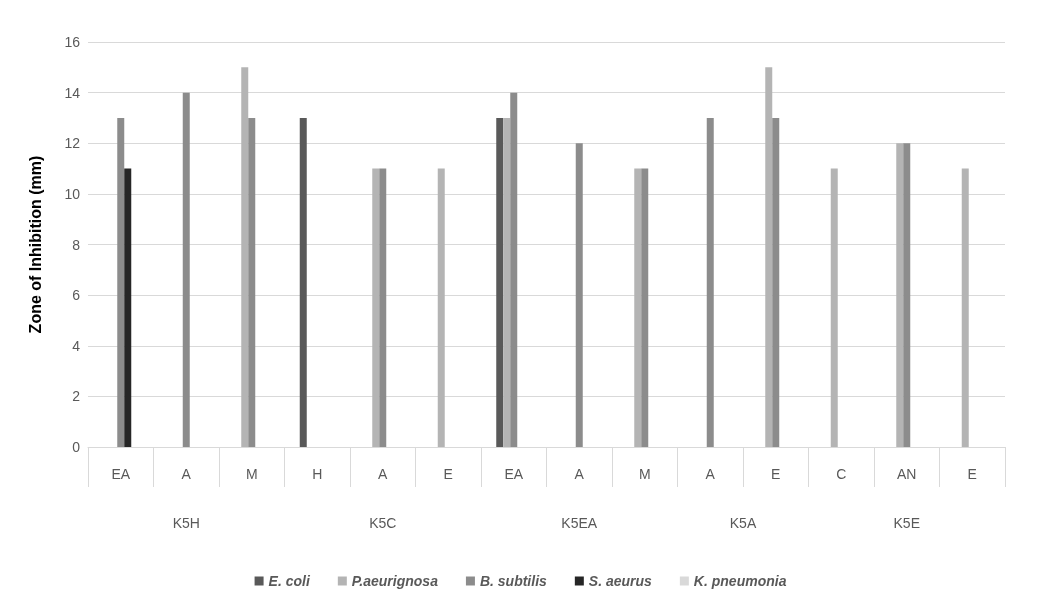 The image size is (1041, 611). What do you see at coordinates (579, 523) in the screenshot?
I see `text: K5EA` at bounding box center [579, 523].